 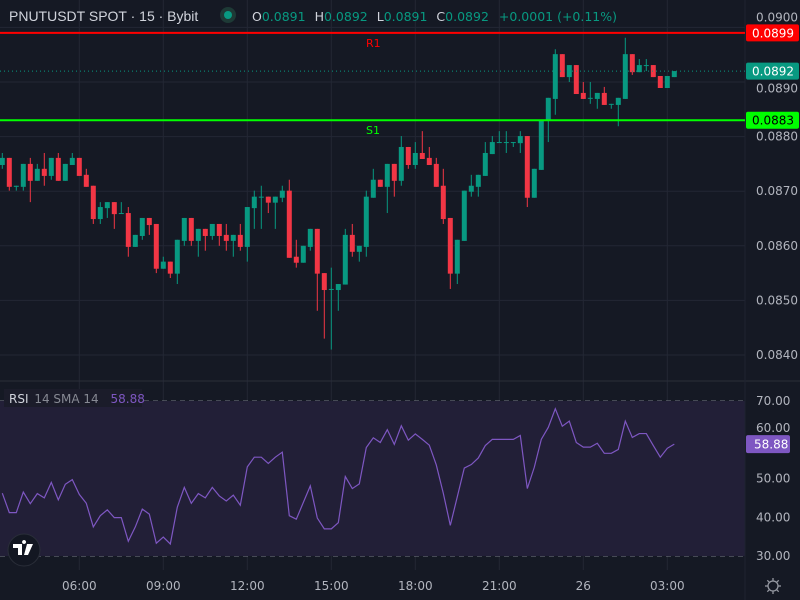 I want to click on symbol-title: PNUTUSDT SPOT · 15 · Bybit, so click(x=103, y=16).